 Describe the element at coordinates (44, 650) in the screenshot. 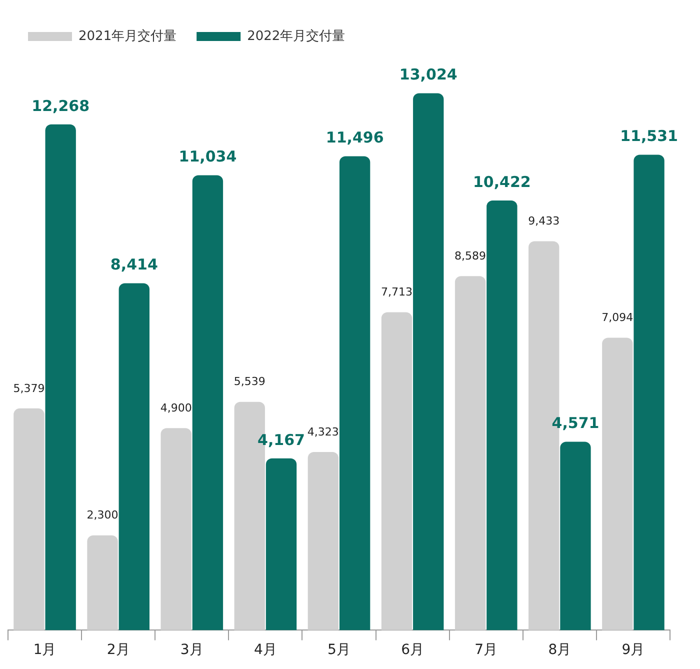

I see `x-tick-label: 1月` at that location.